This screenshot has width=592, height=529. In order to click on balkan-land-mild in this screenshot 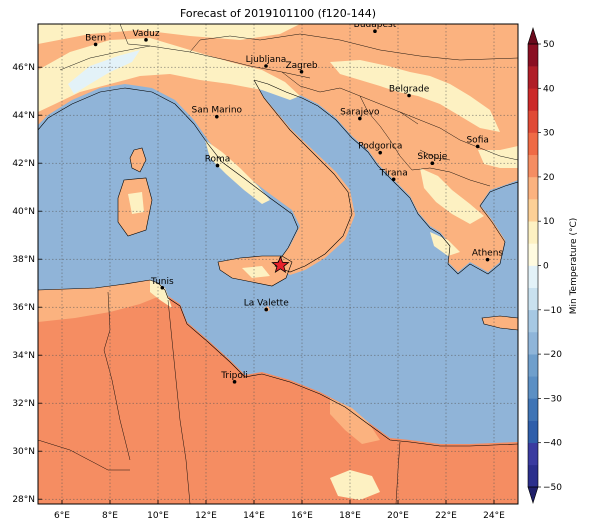, I will do `click(415, 96)`.